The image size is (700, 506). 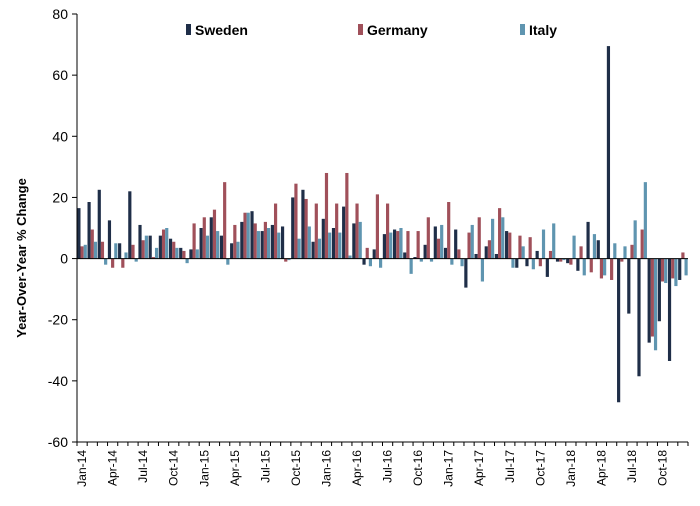 I want to click on x-tick-label: Apr-18, so click(x=601, y=468).